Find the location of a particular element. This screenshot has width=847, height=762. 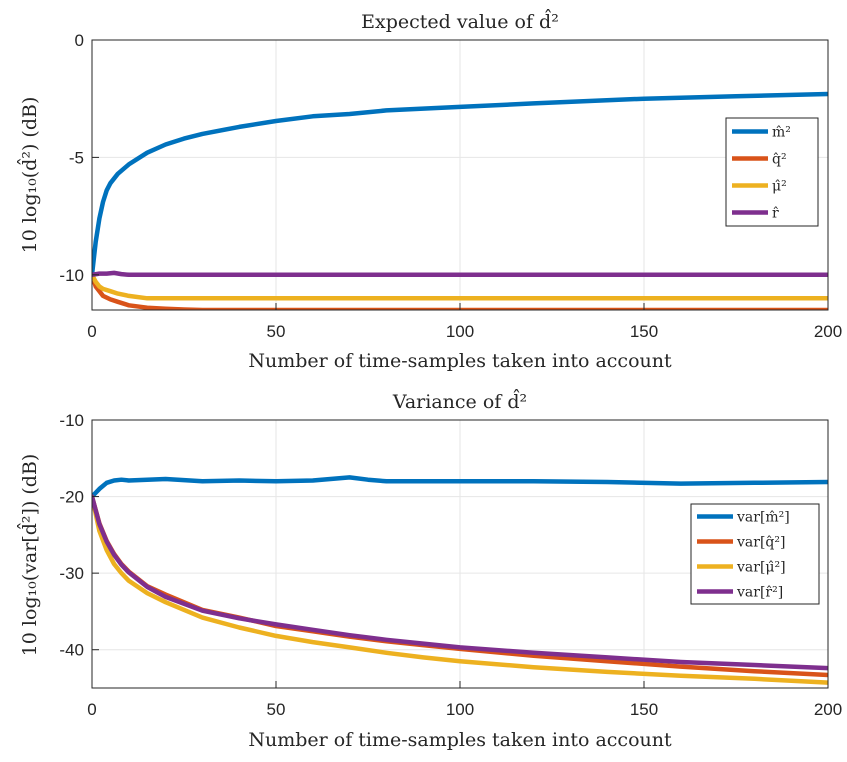

legend-label: var[q̂²] is located at coordinates (760, 543).